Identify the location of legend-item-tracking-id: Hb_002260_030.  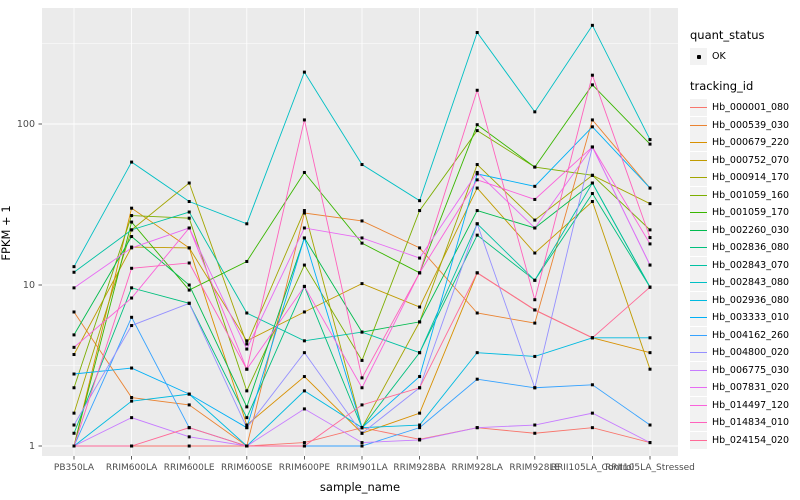
(744, 230).